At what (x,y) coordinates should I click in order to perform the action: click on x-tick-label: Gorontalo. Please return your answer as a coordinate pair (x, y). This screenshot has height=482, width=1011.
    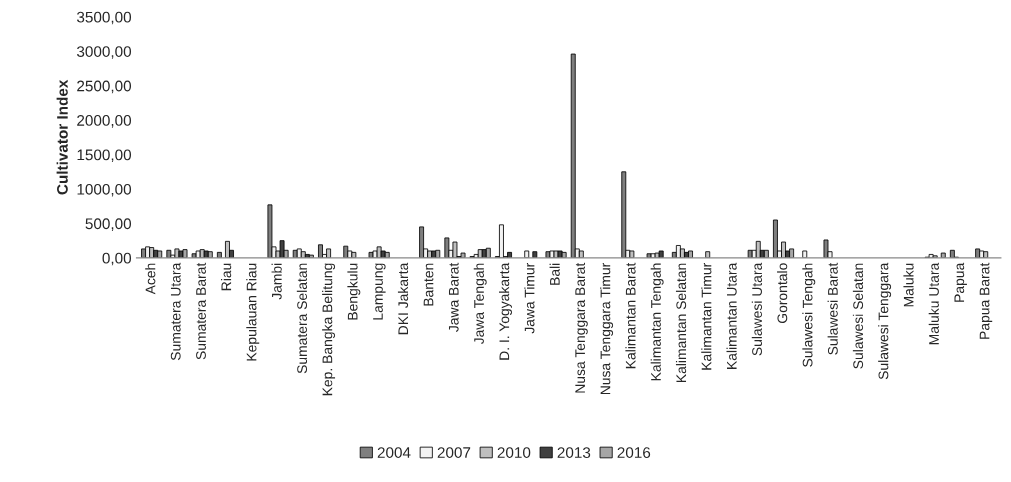
    Looking at the image, I should click on (782, 293).